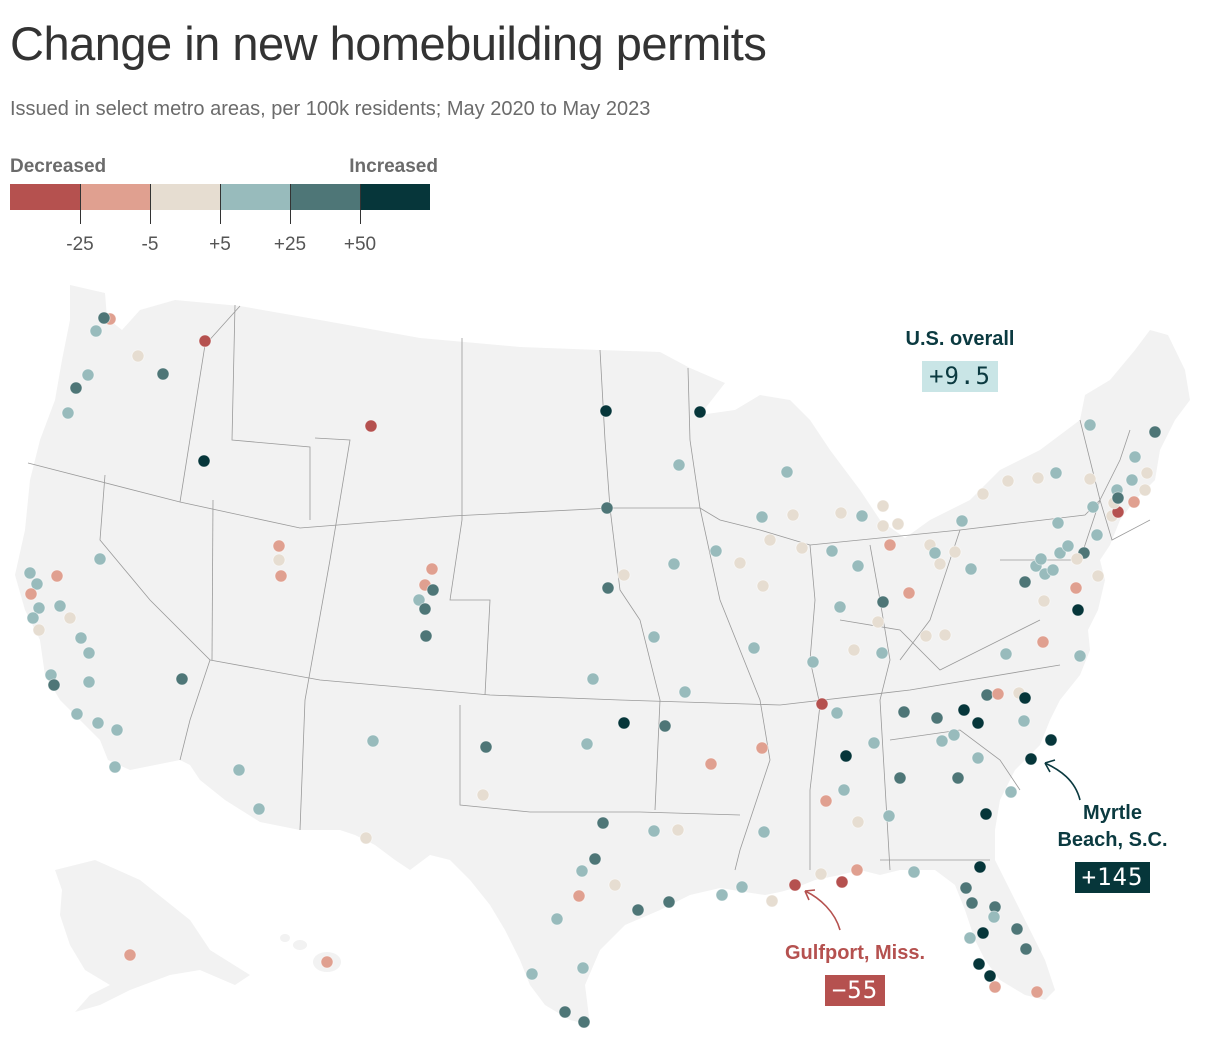 The image size is (1220, 1042). Describe the element at coordinates (855, 990) in the screenshot. I see `gulfport-value: −55` at that location.